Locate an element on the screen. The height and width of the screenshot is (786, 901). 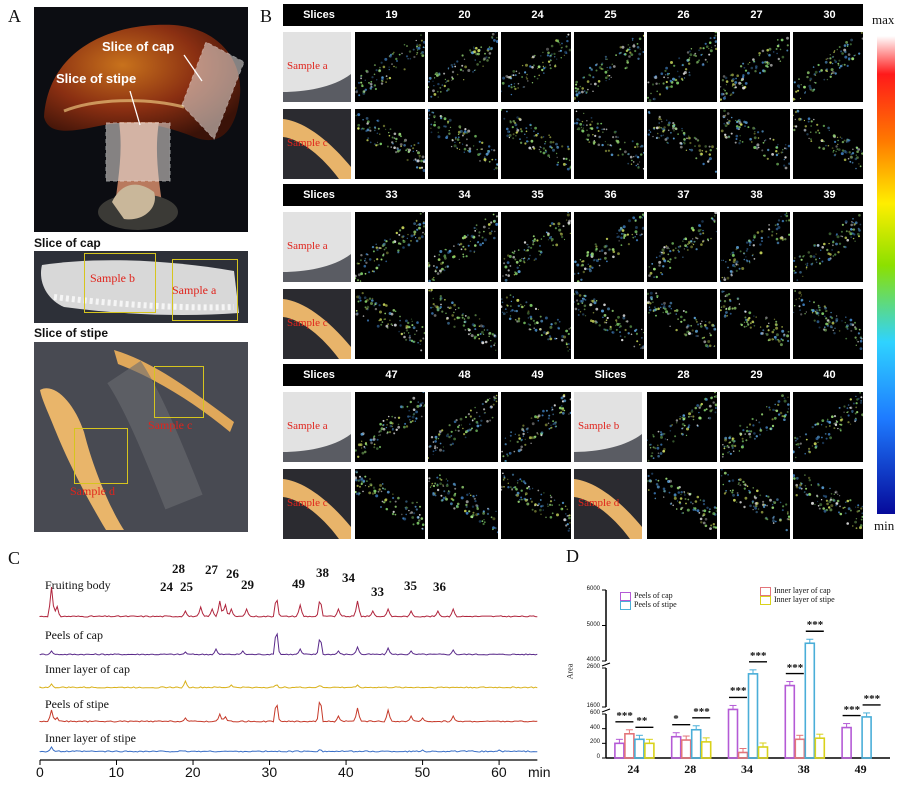
chromatogram-x-tick-label: 50 is located at coordinates (422, 772).